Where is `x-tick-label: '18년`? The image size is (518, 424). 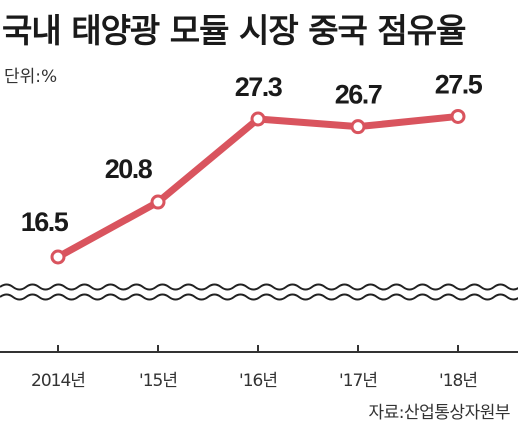
x-tick-label: '18년 is located at coordinates (458, 381).